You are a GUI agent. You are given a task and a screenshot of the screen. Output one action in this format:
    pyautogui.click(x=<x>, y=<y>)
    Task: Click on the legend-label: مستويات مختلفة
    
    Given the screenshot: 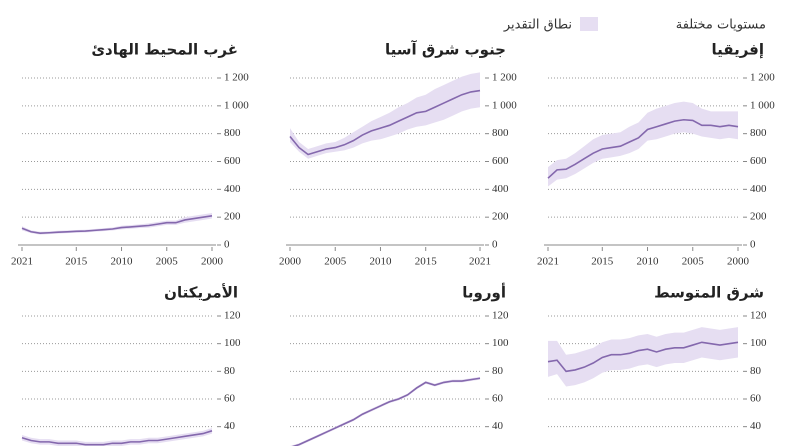 What is the action you would take?
    pyautogui.click(x=721, y=25)
    